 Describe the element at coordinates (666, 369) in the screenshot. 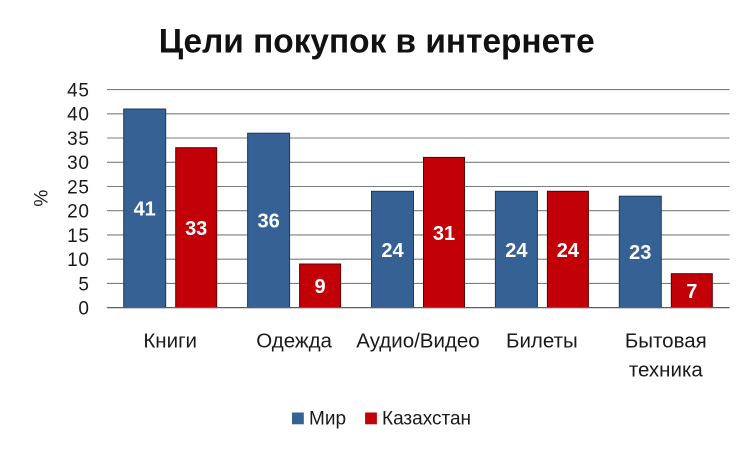

I see `svg-text: техника` at that location.